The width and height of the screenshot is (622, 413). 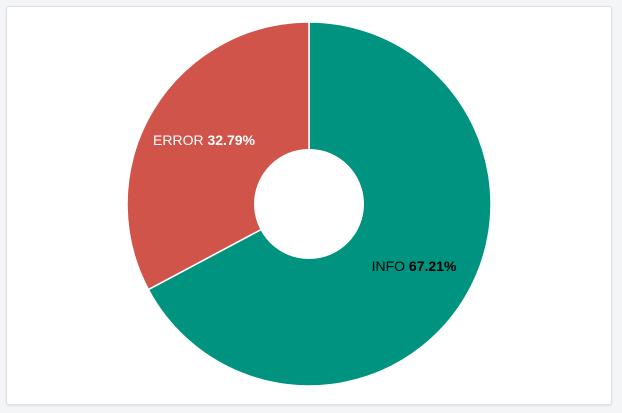 What do you see at coordinates (309, 204) in the screenshot?
I see `donut-hole` at bounding box center [309, 204].